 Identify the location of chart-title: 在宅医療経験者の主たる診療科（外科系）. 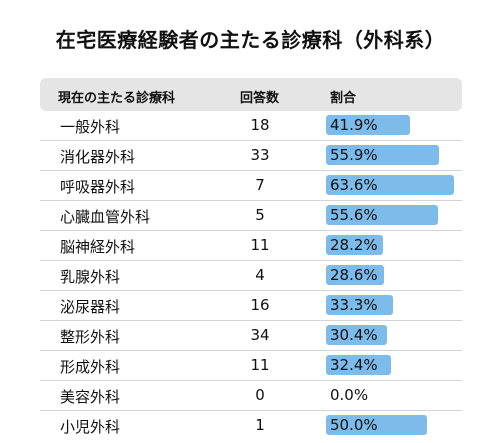
(250, 40).